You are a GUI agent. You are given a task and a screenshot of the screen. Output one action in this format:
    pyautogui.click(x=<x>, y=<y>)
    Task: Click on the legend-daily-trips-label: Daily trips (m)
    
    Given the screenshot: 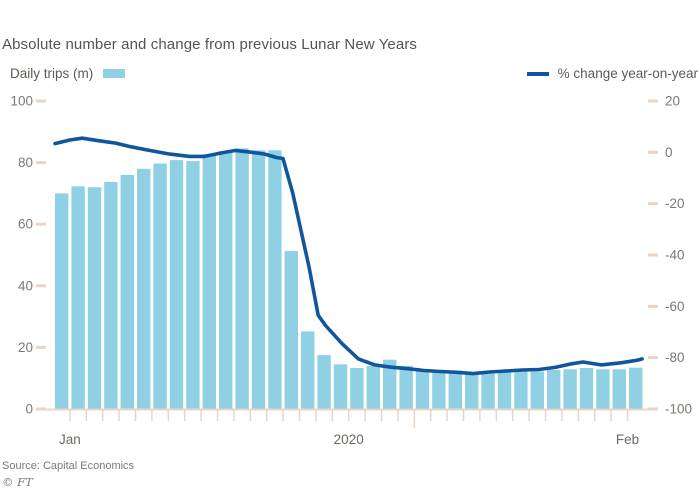 What is the action you would take?
    pyautogui.click(x=52, y=73)
    